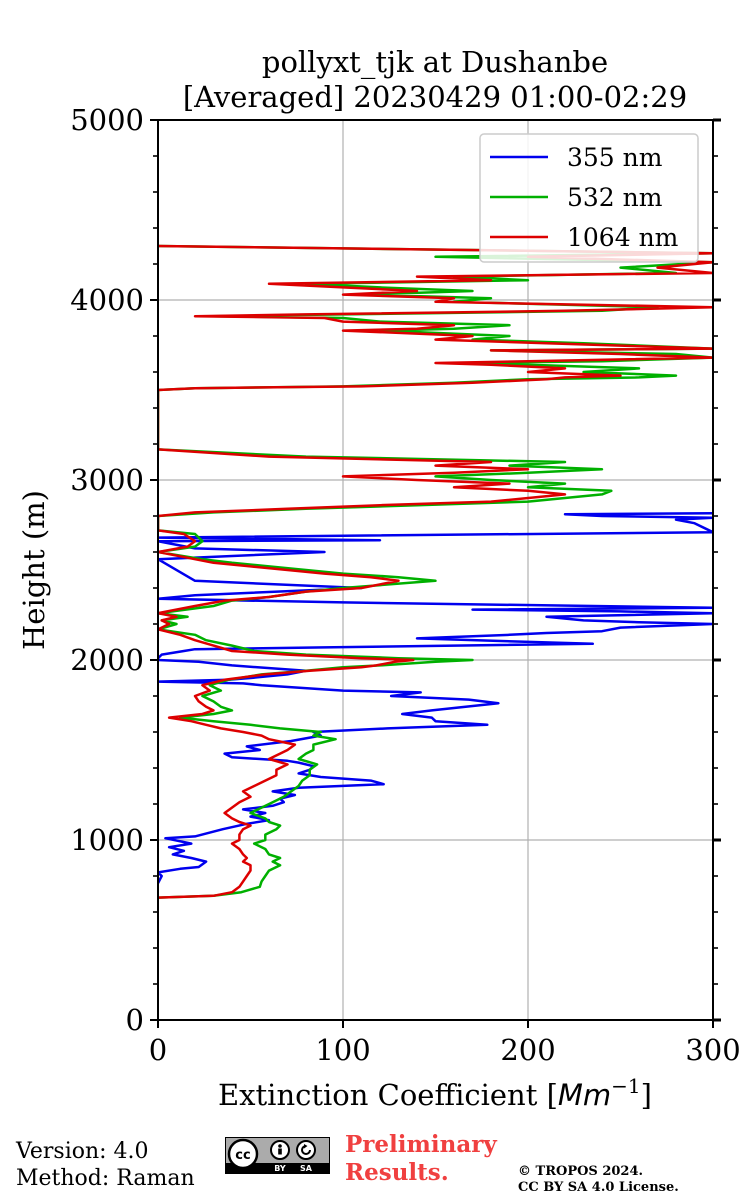 The width and height of the screenshot is (750, 1200). Describe the element at coordinates (598, 1187) in the screenshot. I see `copyright-line2: CC BY SA 4.0 License.` at that location.